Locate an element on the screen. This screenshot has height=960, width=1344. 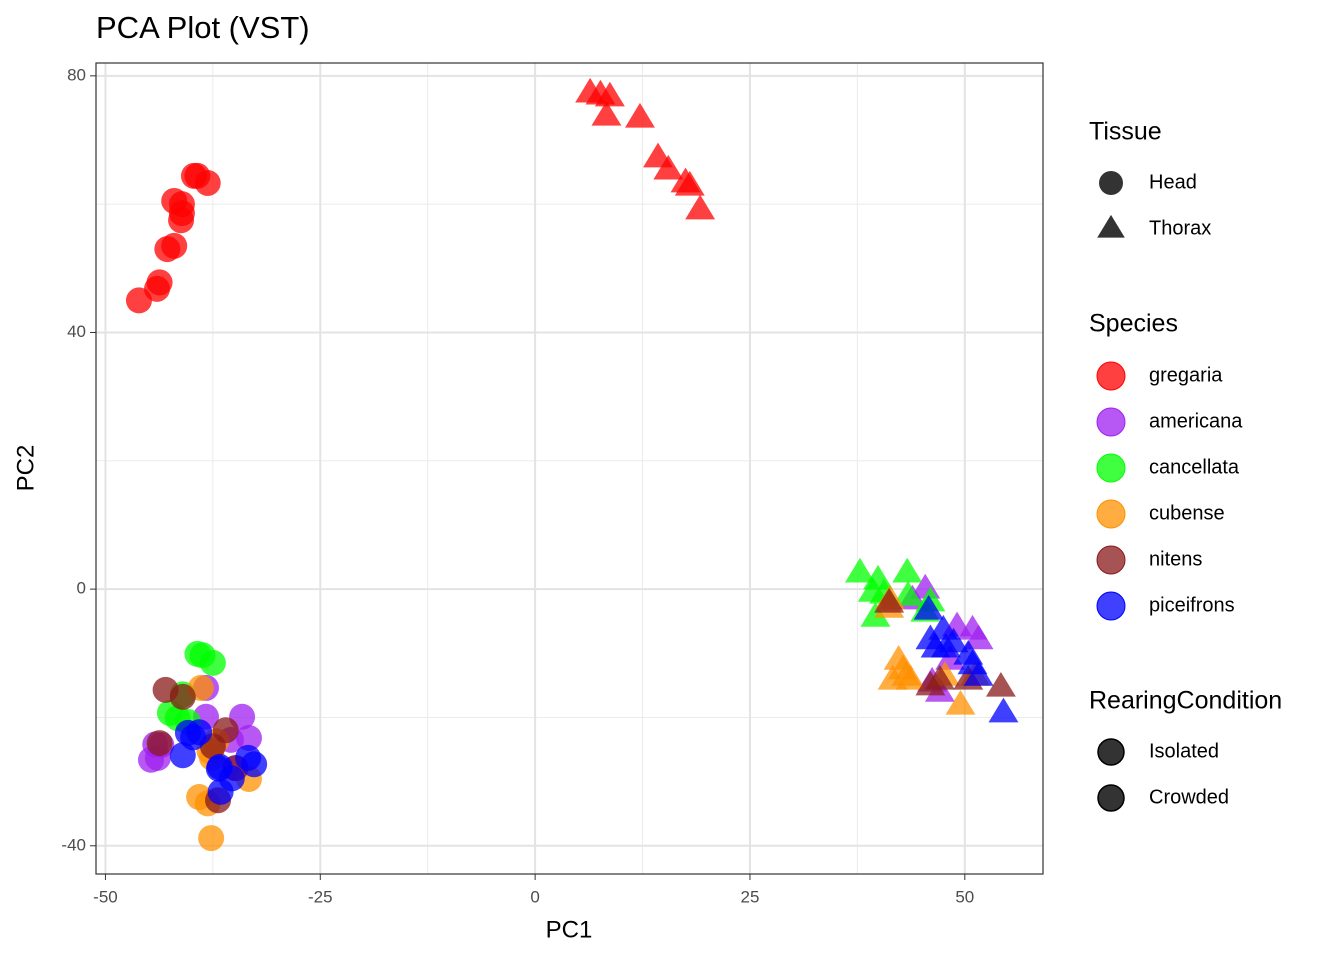
y-tick-label: 0 is located at coordinates (81, 588).